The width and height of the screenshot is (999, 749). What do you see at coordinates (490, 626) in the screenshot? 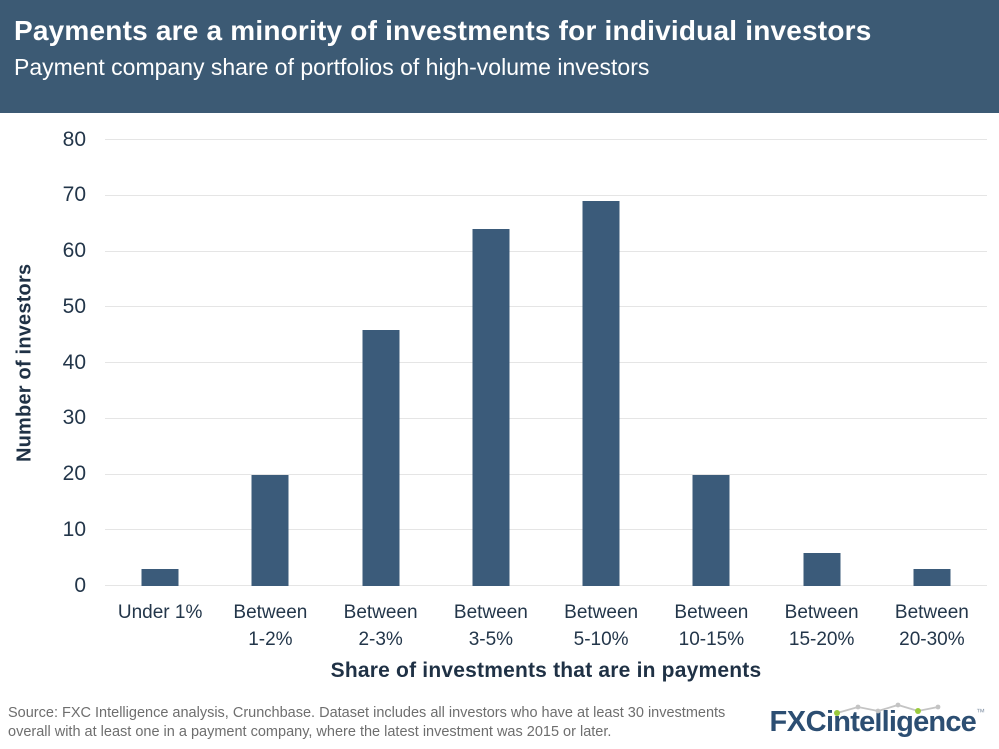
I see `x-tick-label: Between 3-5%` at bounding box center [490, 626].